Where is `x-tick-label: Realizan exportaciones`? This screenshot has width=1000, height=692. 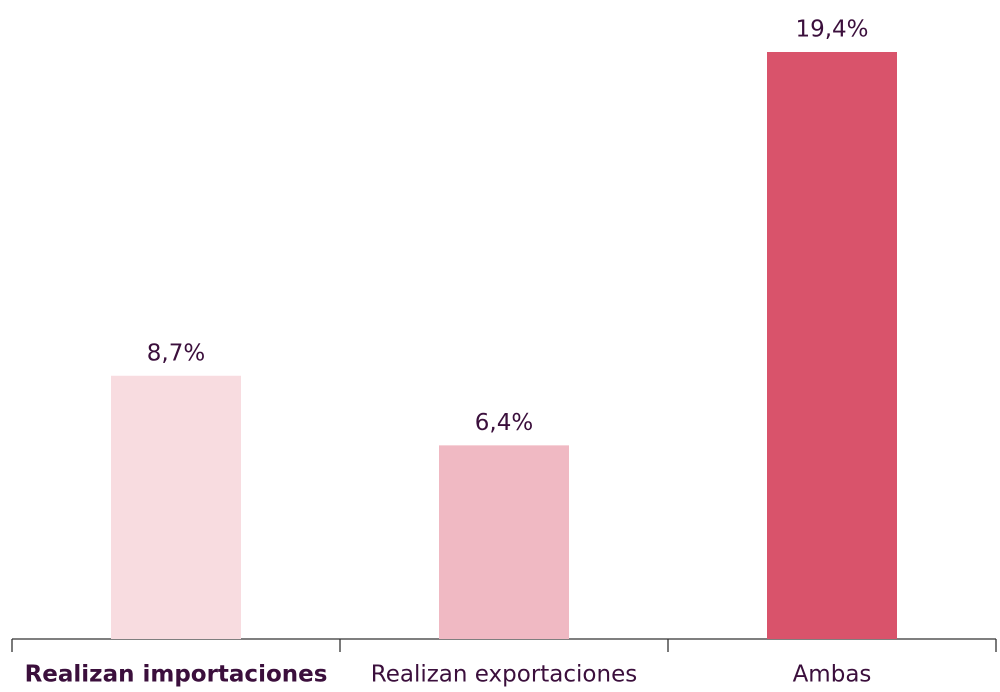
x-tick-label: Realizan exportaciones is located at coordinates (504, 675).